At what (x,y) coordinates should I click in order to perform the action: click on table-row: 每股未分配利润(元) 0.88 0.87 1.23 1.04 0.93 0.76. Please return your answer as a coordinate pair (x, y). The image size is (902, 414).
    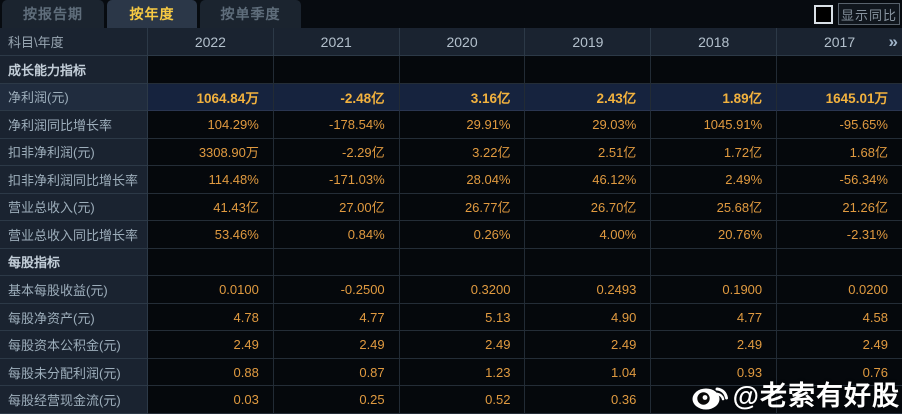
    Looking at the image, I should click on (451, 372).